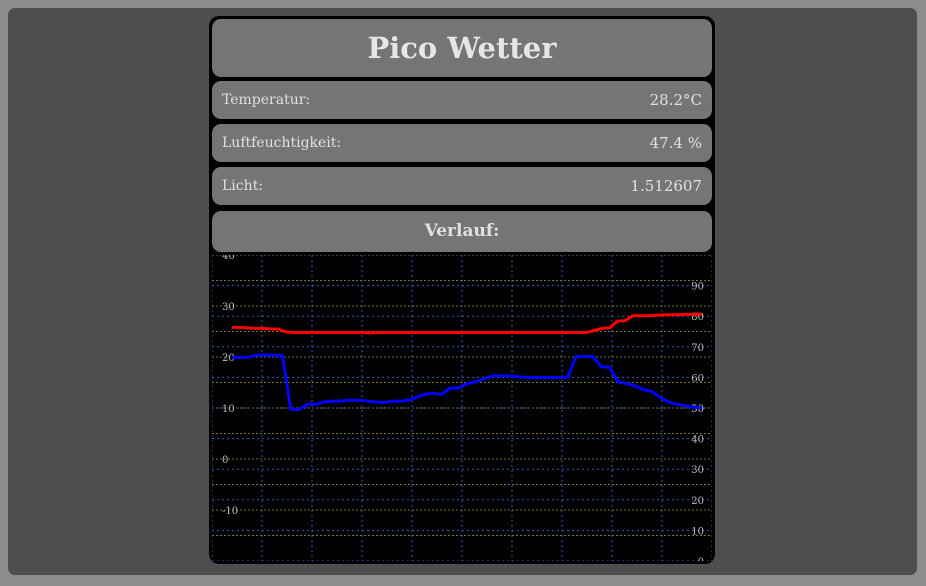 The image size is (926, 586). What do you see at coordinates (675, 100) in the screenshot?
I see `reading-value: 28.2°C` at bounding box center [675, 100].